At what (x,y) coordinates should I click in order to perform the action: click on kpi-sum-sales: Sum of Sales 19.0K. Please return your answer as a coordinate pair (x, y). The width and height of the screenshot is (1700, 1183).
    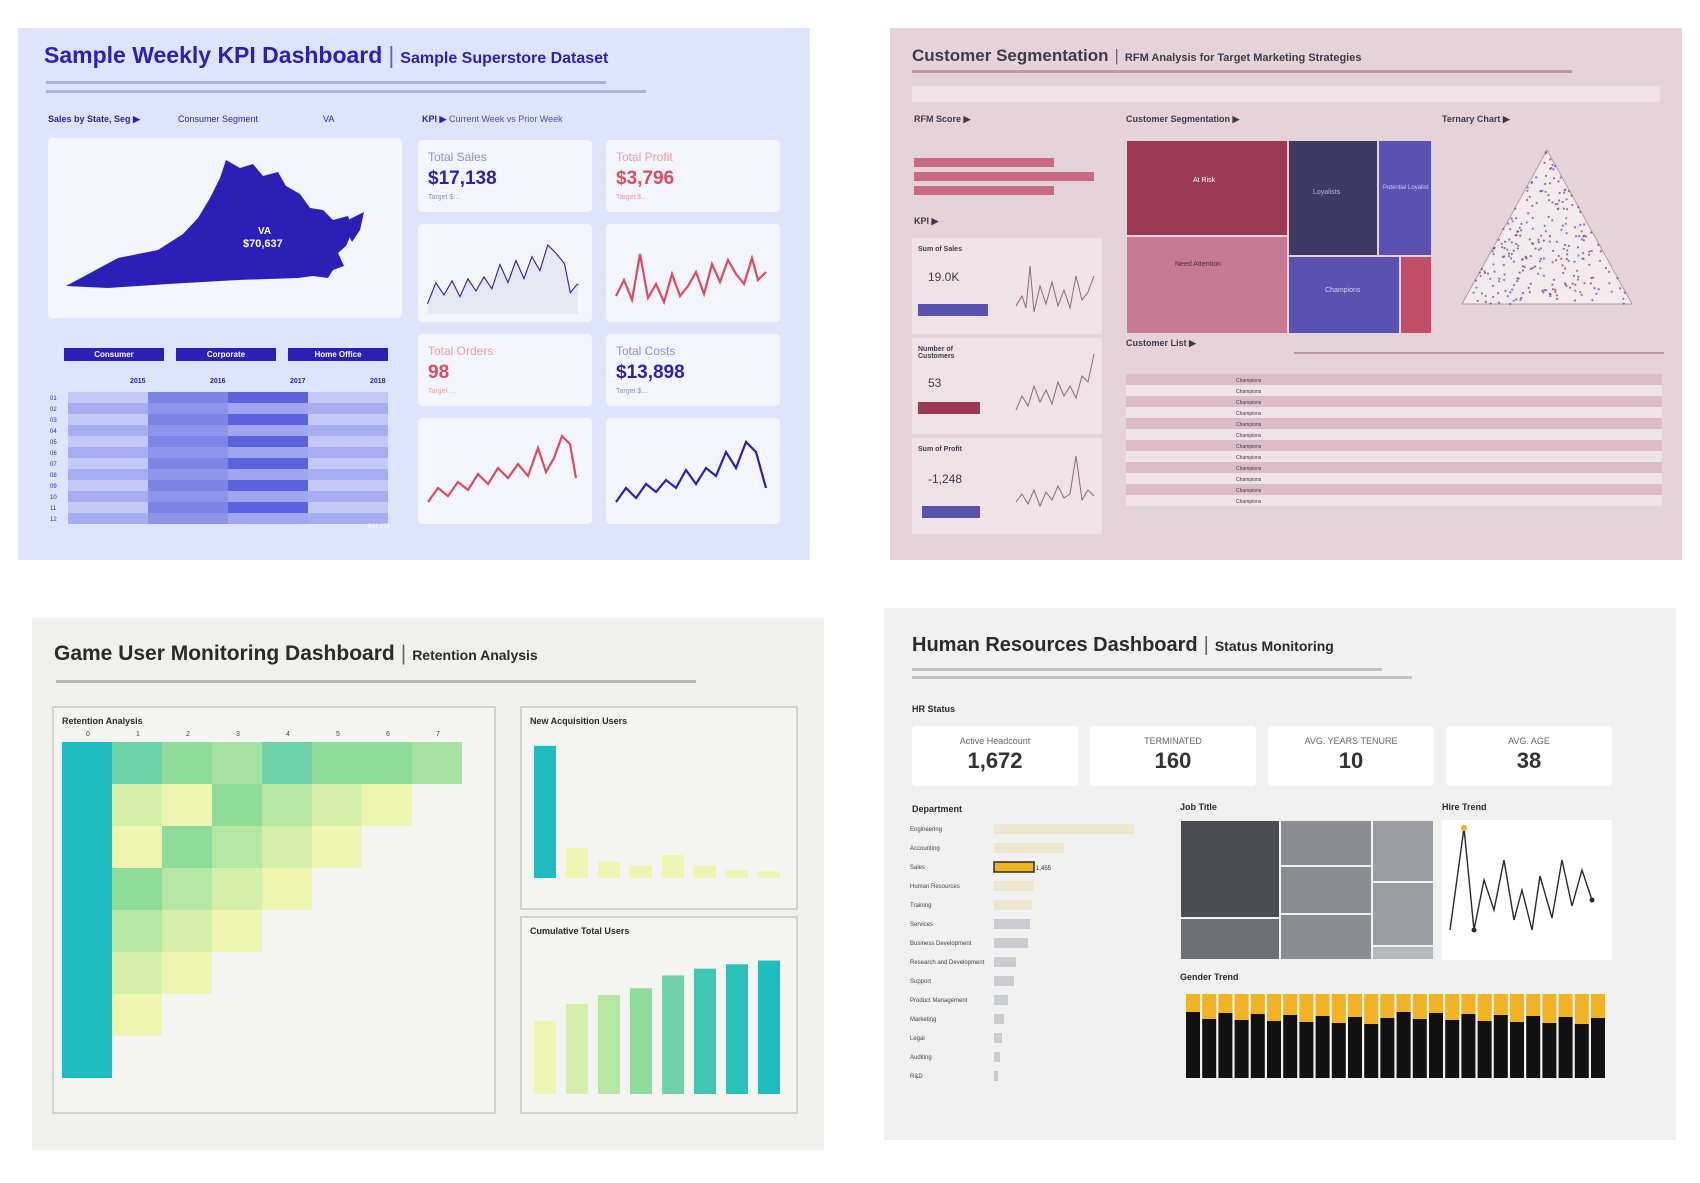
    Looking at the image, I should click on (1007, 286).